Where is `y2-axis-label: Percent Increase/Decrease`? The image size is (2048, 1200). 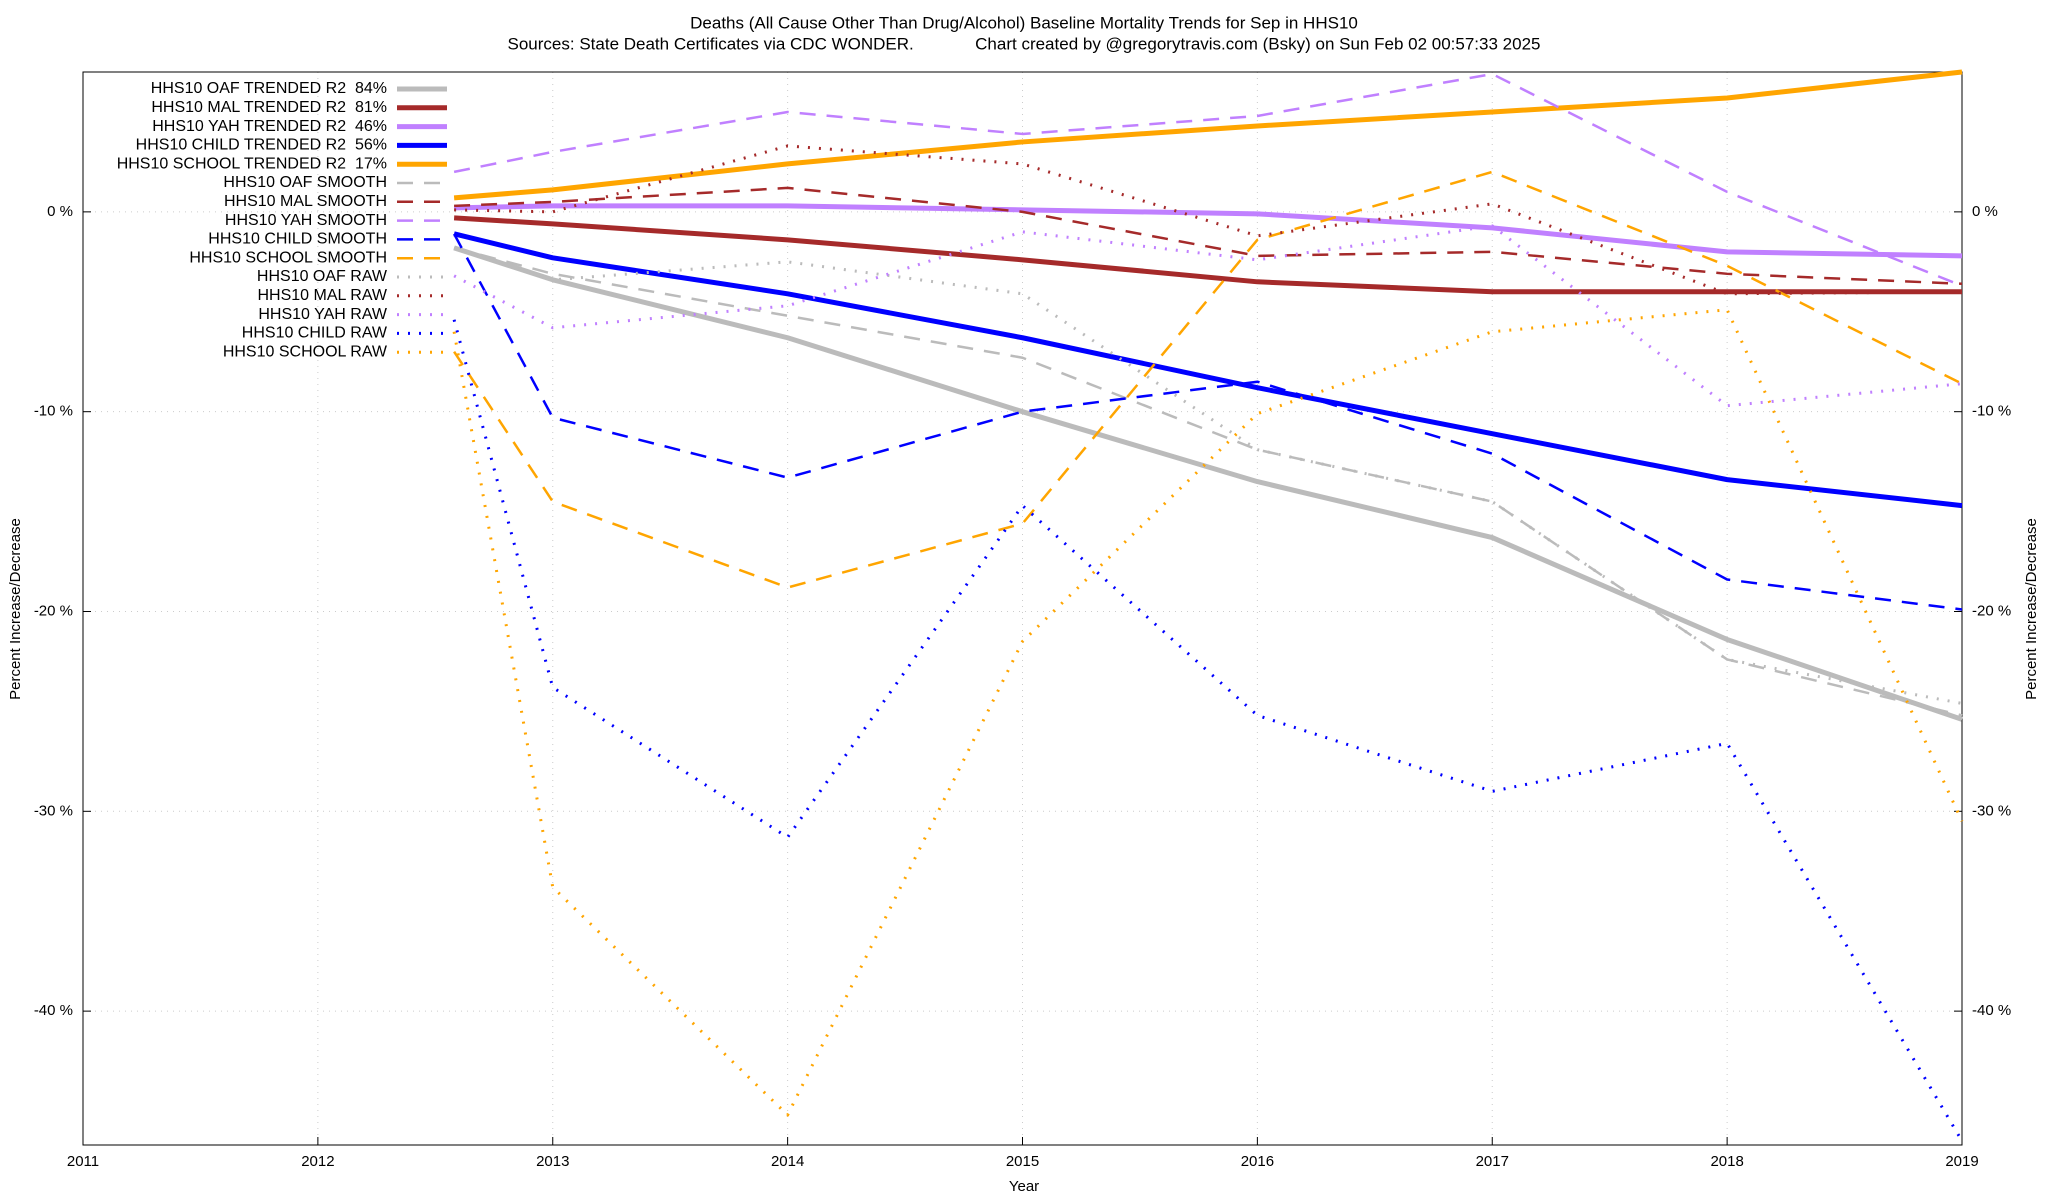
y2-axis-label: Percent Increase/Decrease is located at coordinates (2031, 609).